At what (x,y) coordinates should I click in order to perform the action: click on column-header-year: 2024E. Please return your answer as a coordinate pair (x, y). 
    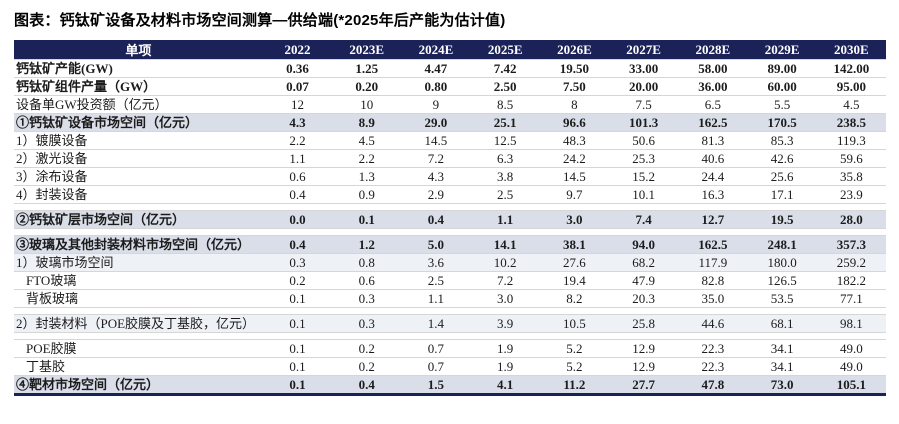
    Looking at the image, I should click on (436, 50).